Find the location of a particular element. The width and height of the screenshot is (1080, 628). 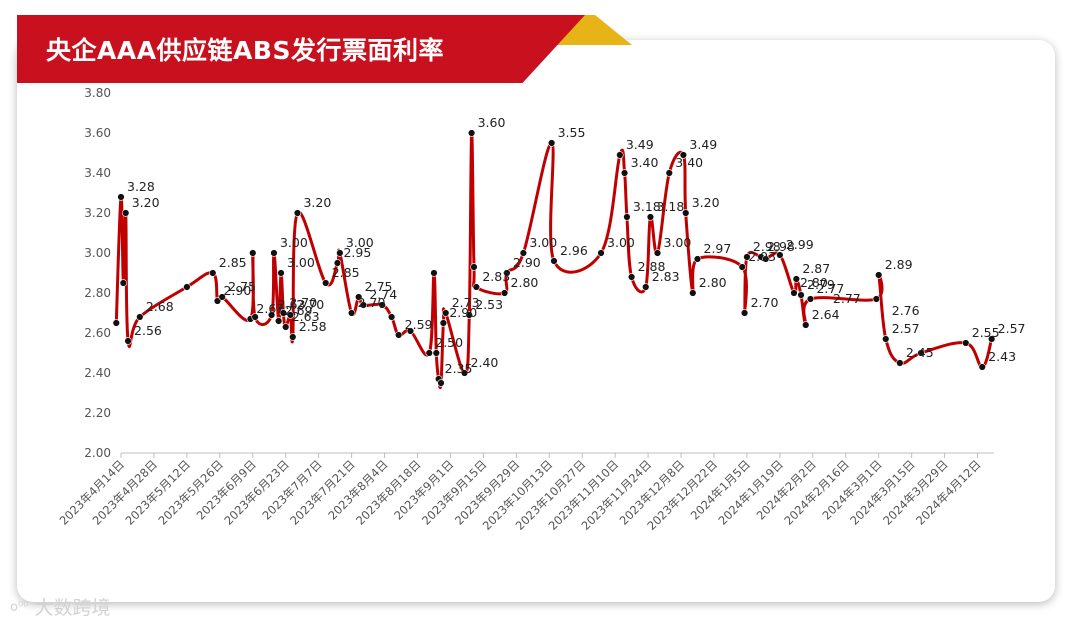

data-label: 2.58 is located at coordinates (313, 326).